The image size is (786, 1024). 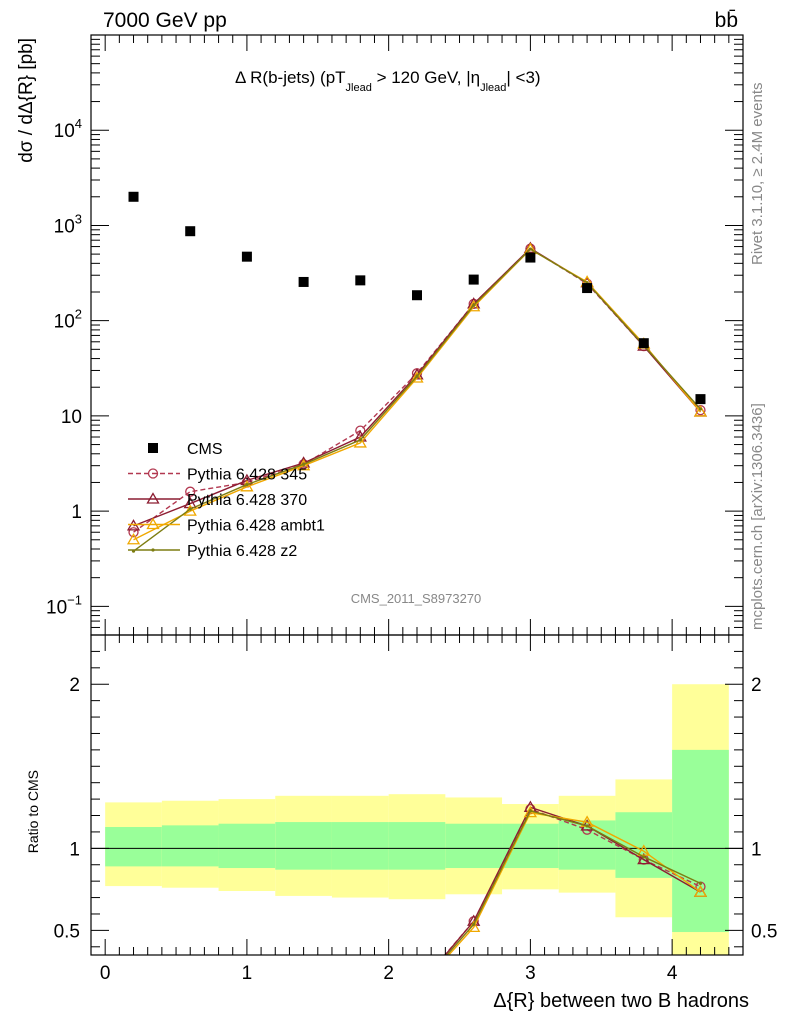 What do you see at coordinates (242, 551) in the screenshot?
I see `legend-label: Pythia 6.428 z2` at bounding box center [242, 551].